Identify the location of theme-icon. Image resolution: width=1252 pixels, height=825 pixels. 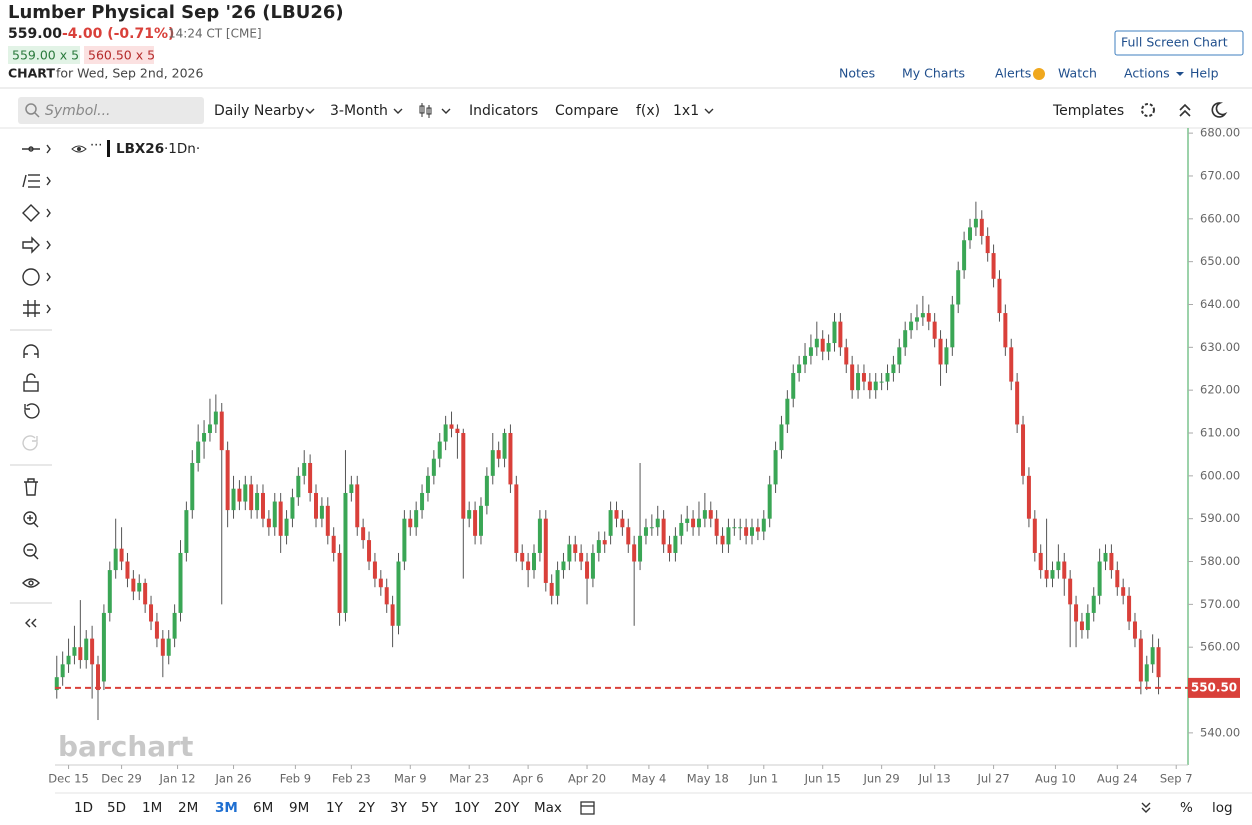
(1219, 110).